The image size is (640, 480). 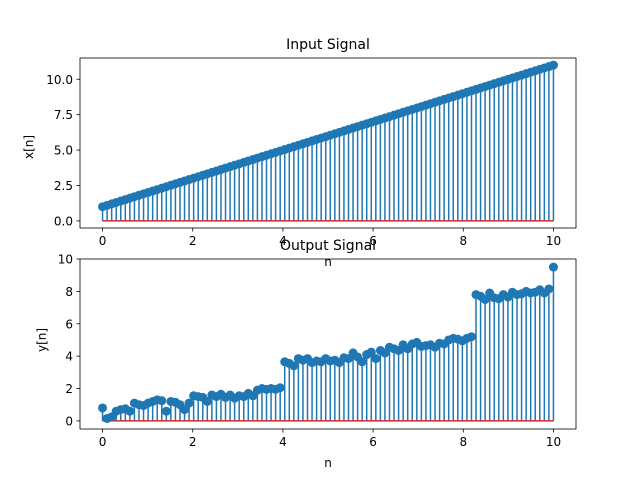 I want to click on input-signal-ylabel: x[n], so click(x=29, y=147).